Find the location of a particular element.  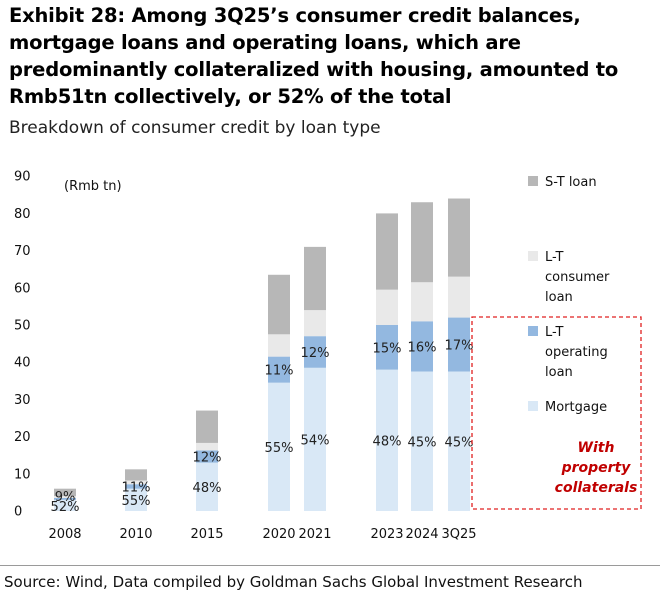

mortgage-share-label: 54% is located at coordinates (315, 440).